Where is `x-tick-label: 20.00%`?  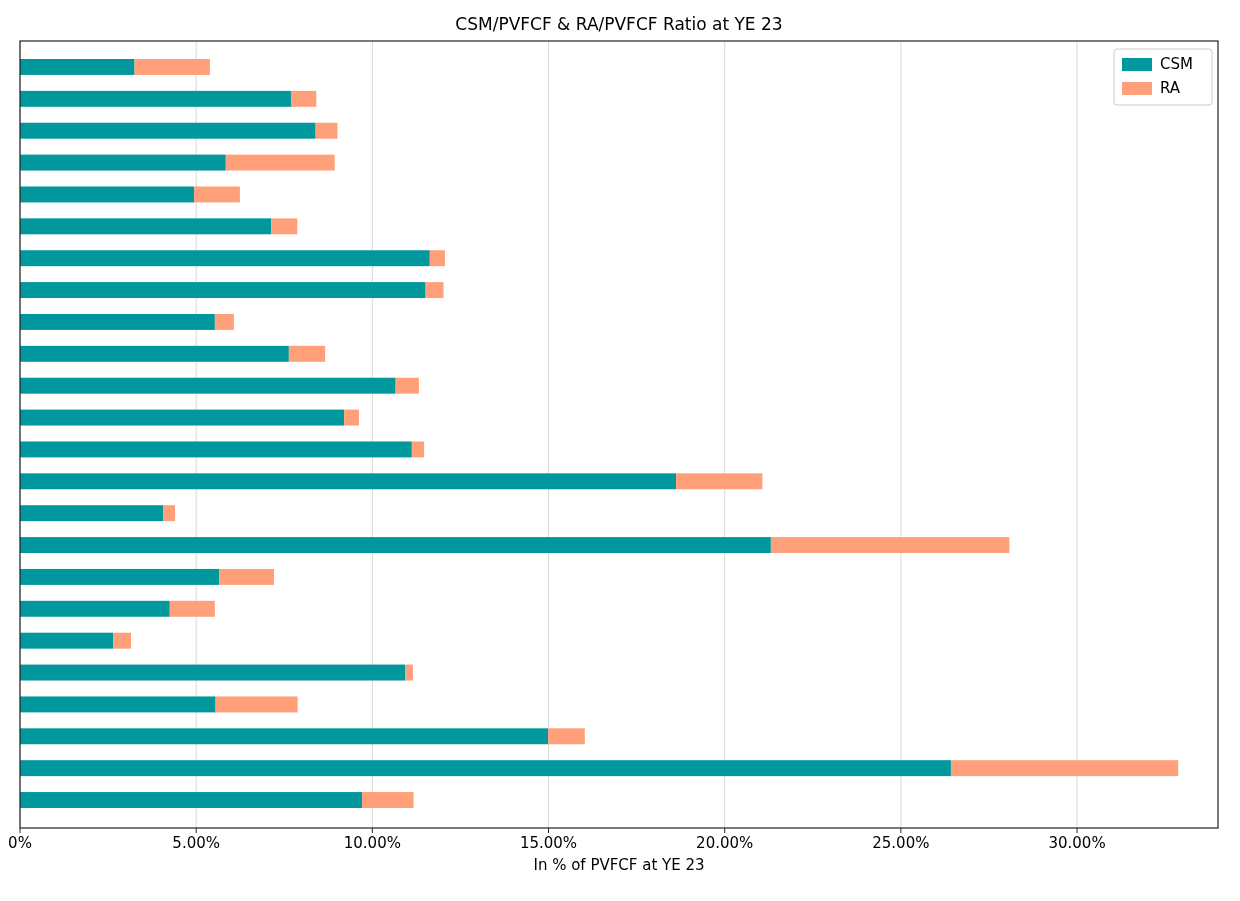
x-tick-label: 20.00% is located at coordinates (725, 843).